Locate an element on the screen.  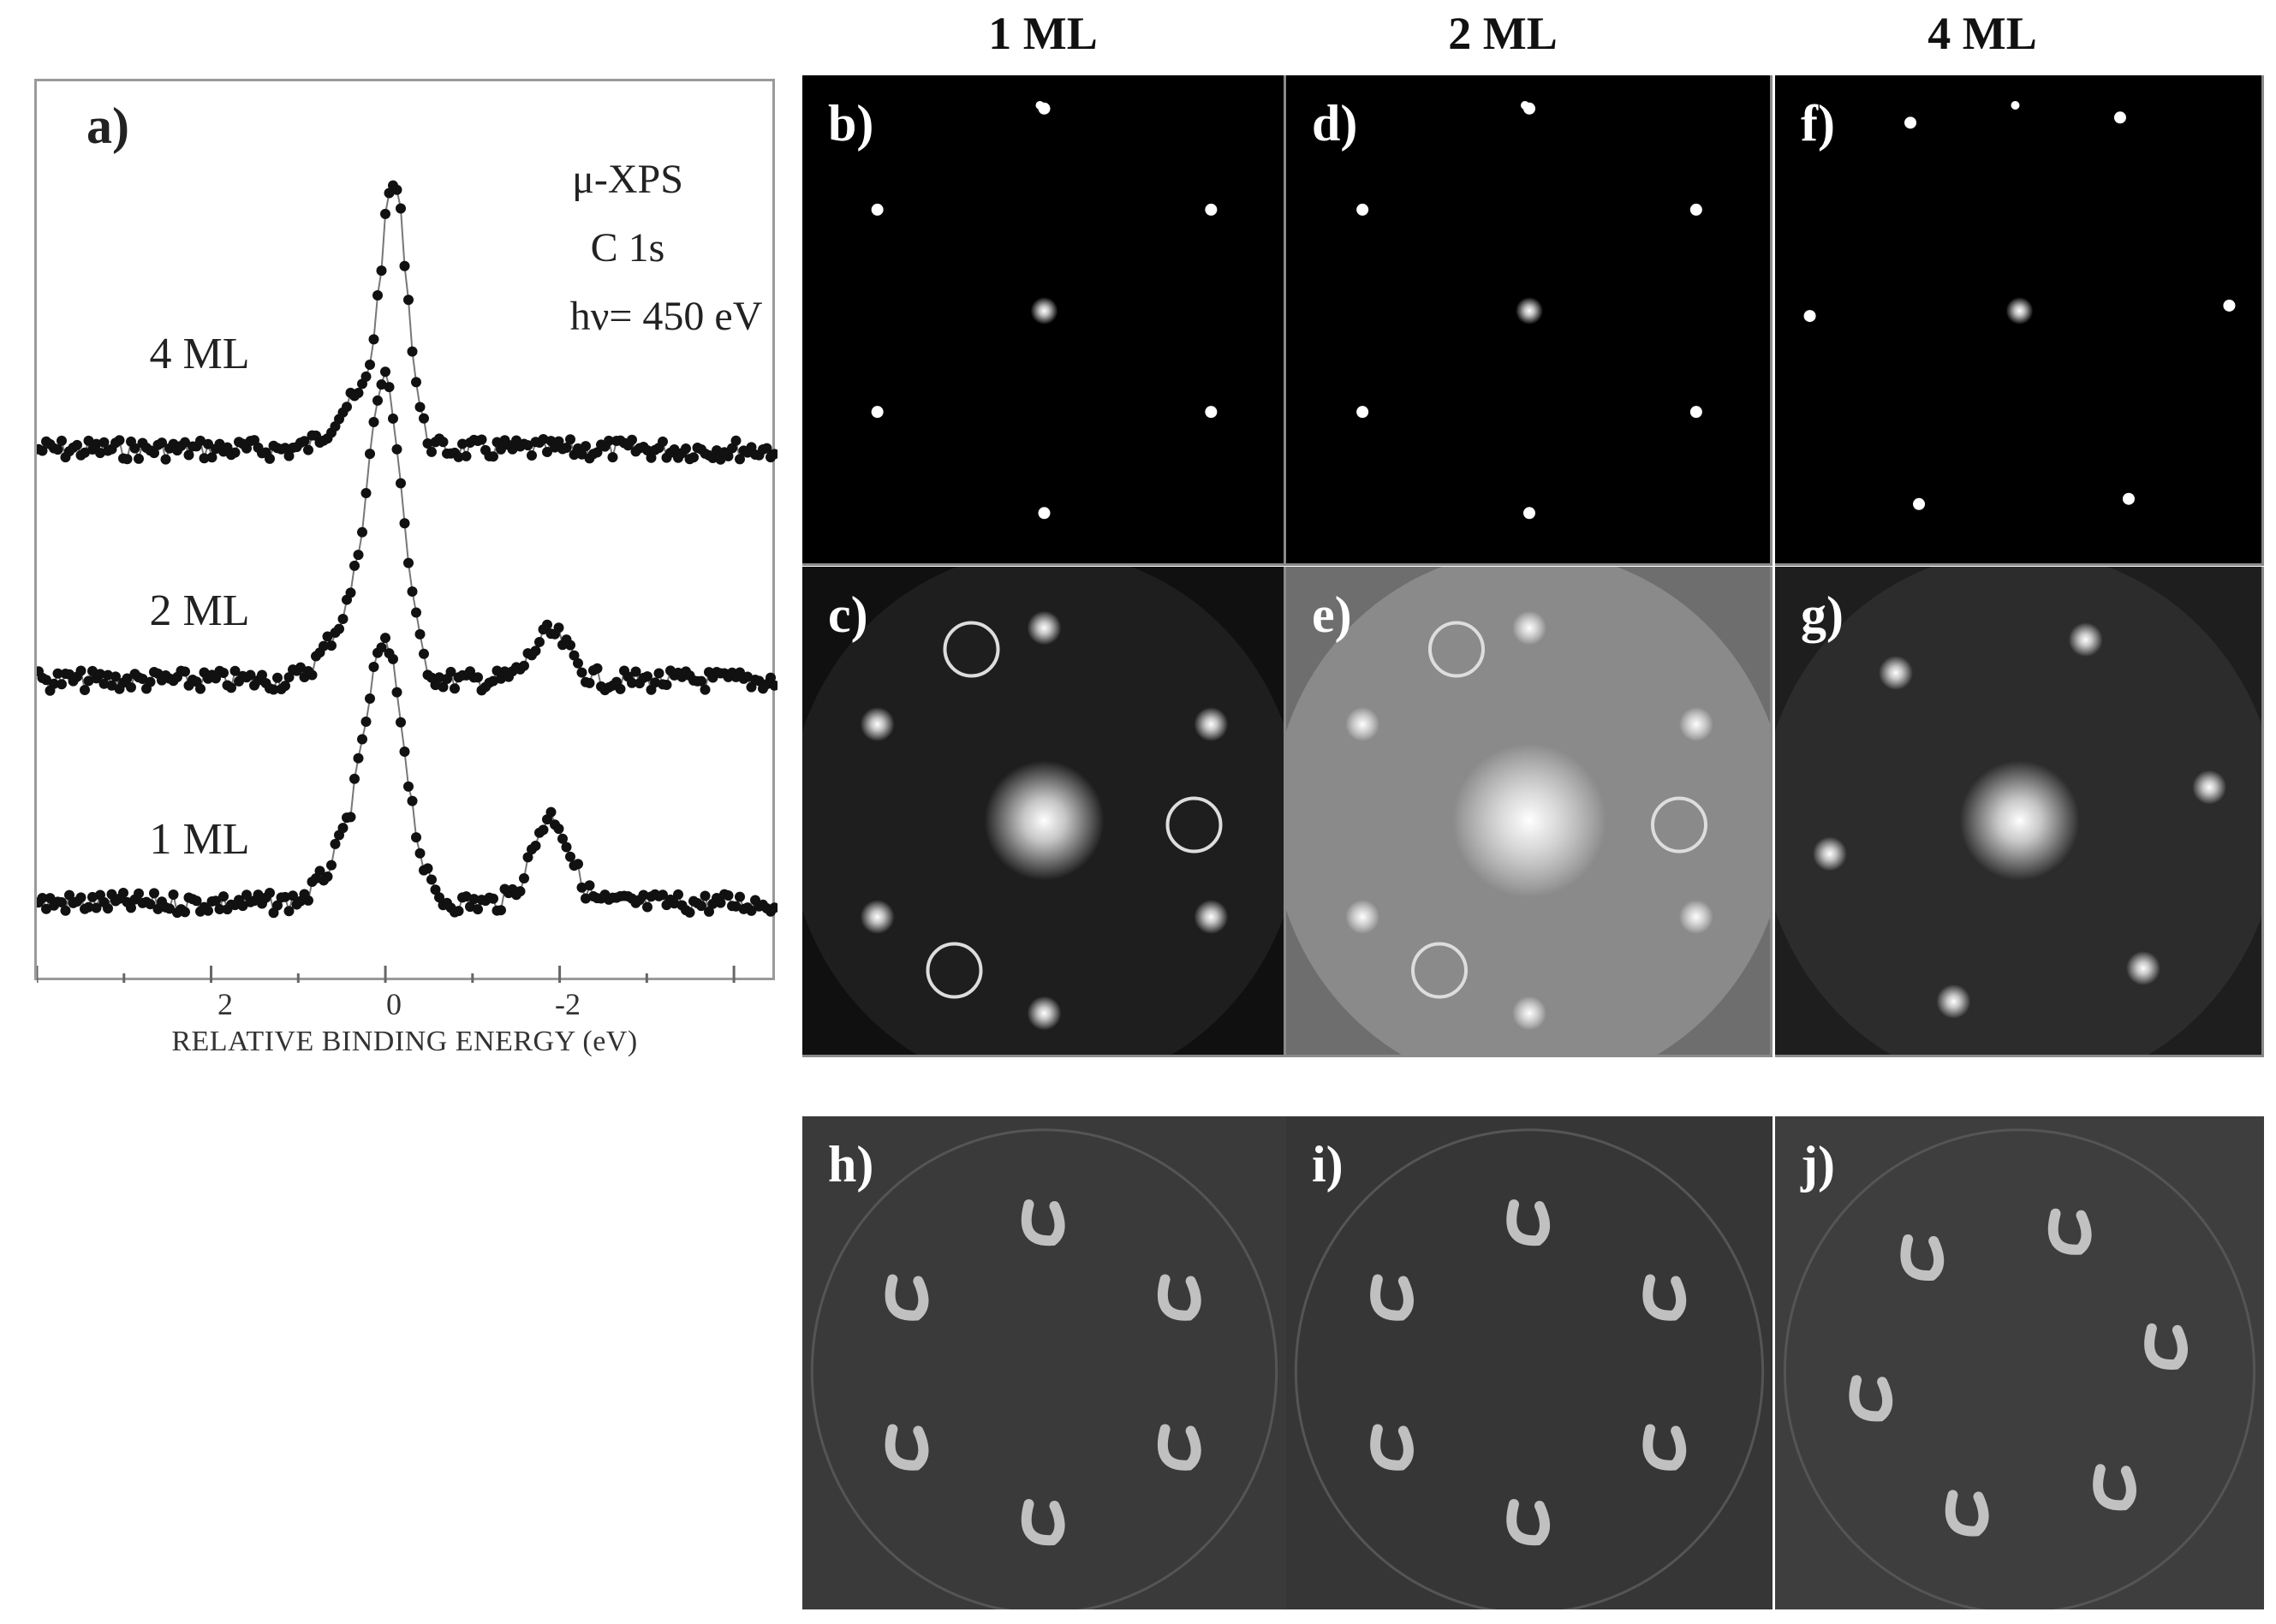
panel-letter-b: b) is located at coordinates (851, 124).